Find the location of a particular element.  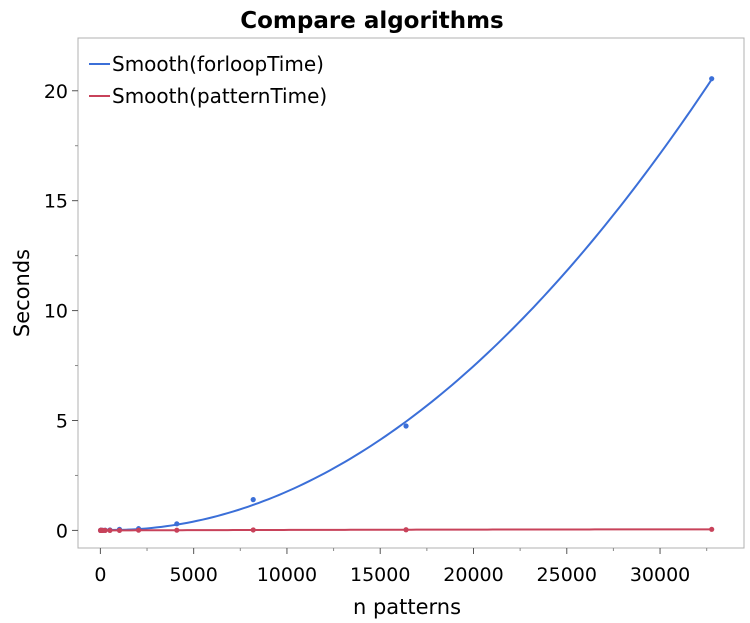

y-tick-label: 0 is located at coordinates (62, 531).